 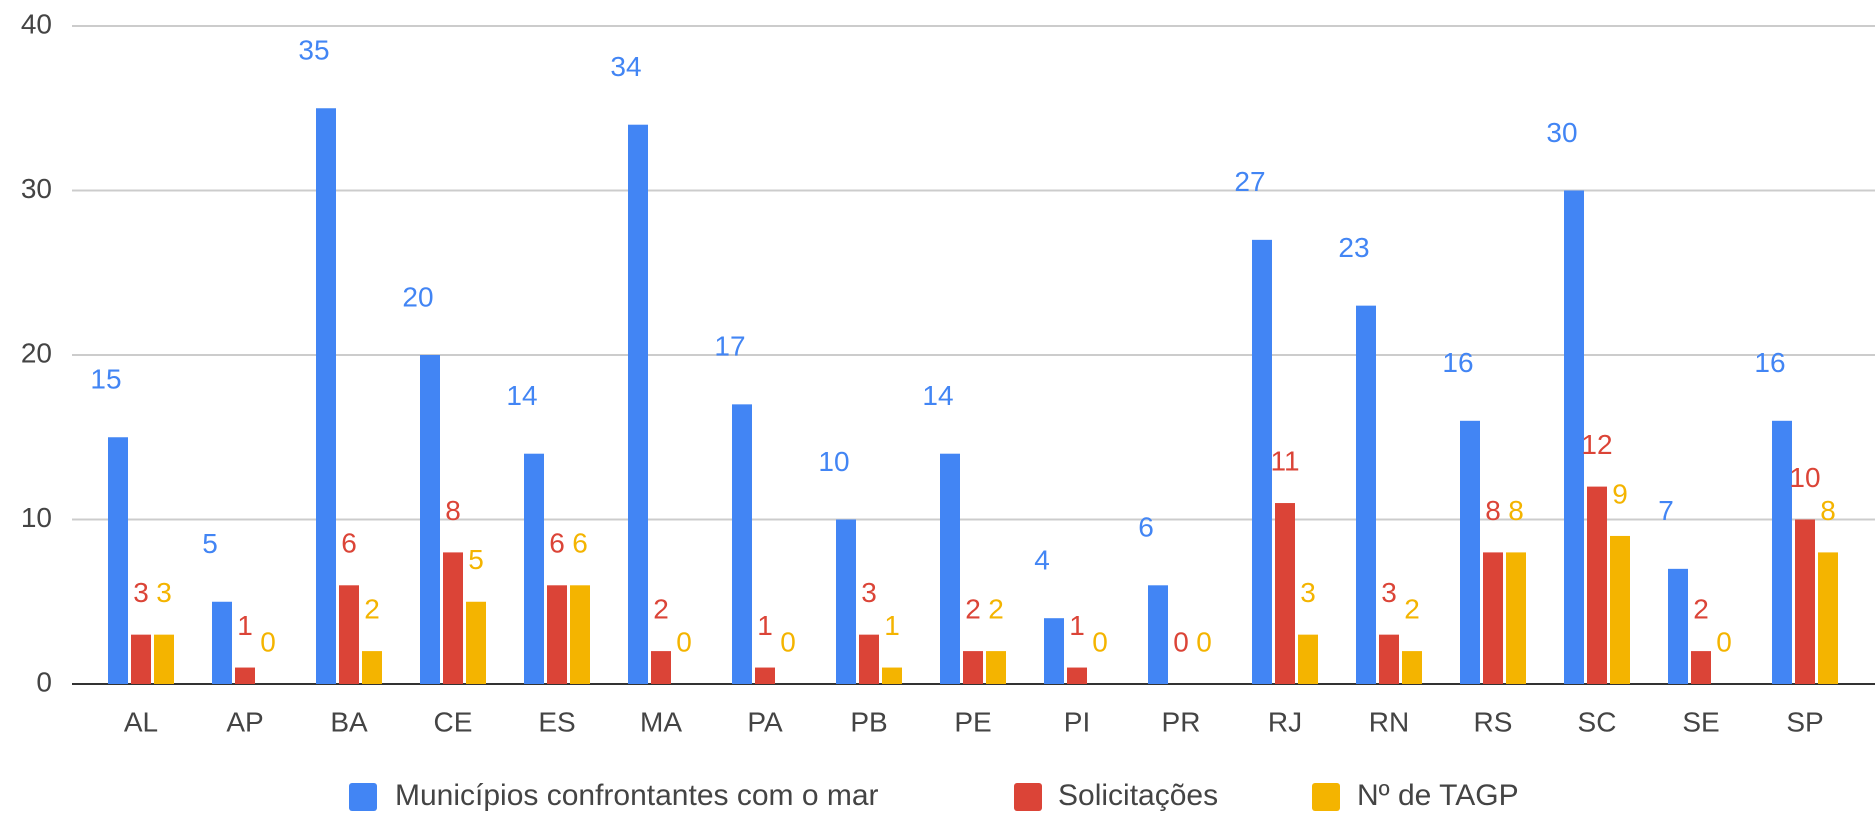 What do you see at coordinates (1457, 362) in the screenshot?
I see `data-label: 16` at bounding box center [1457, 362].